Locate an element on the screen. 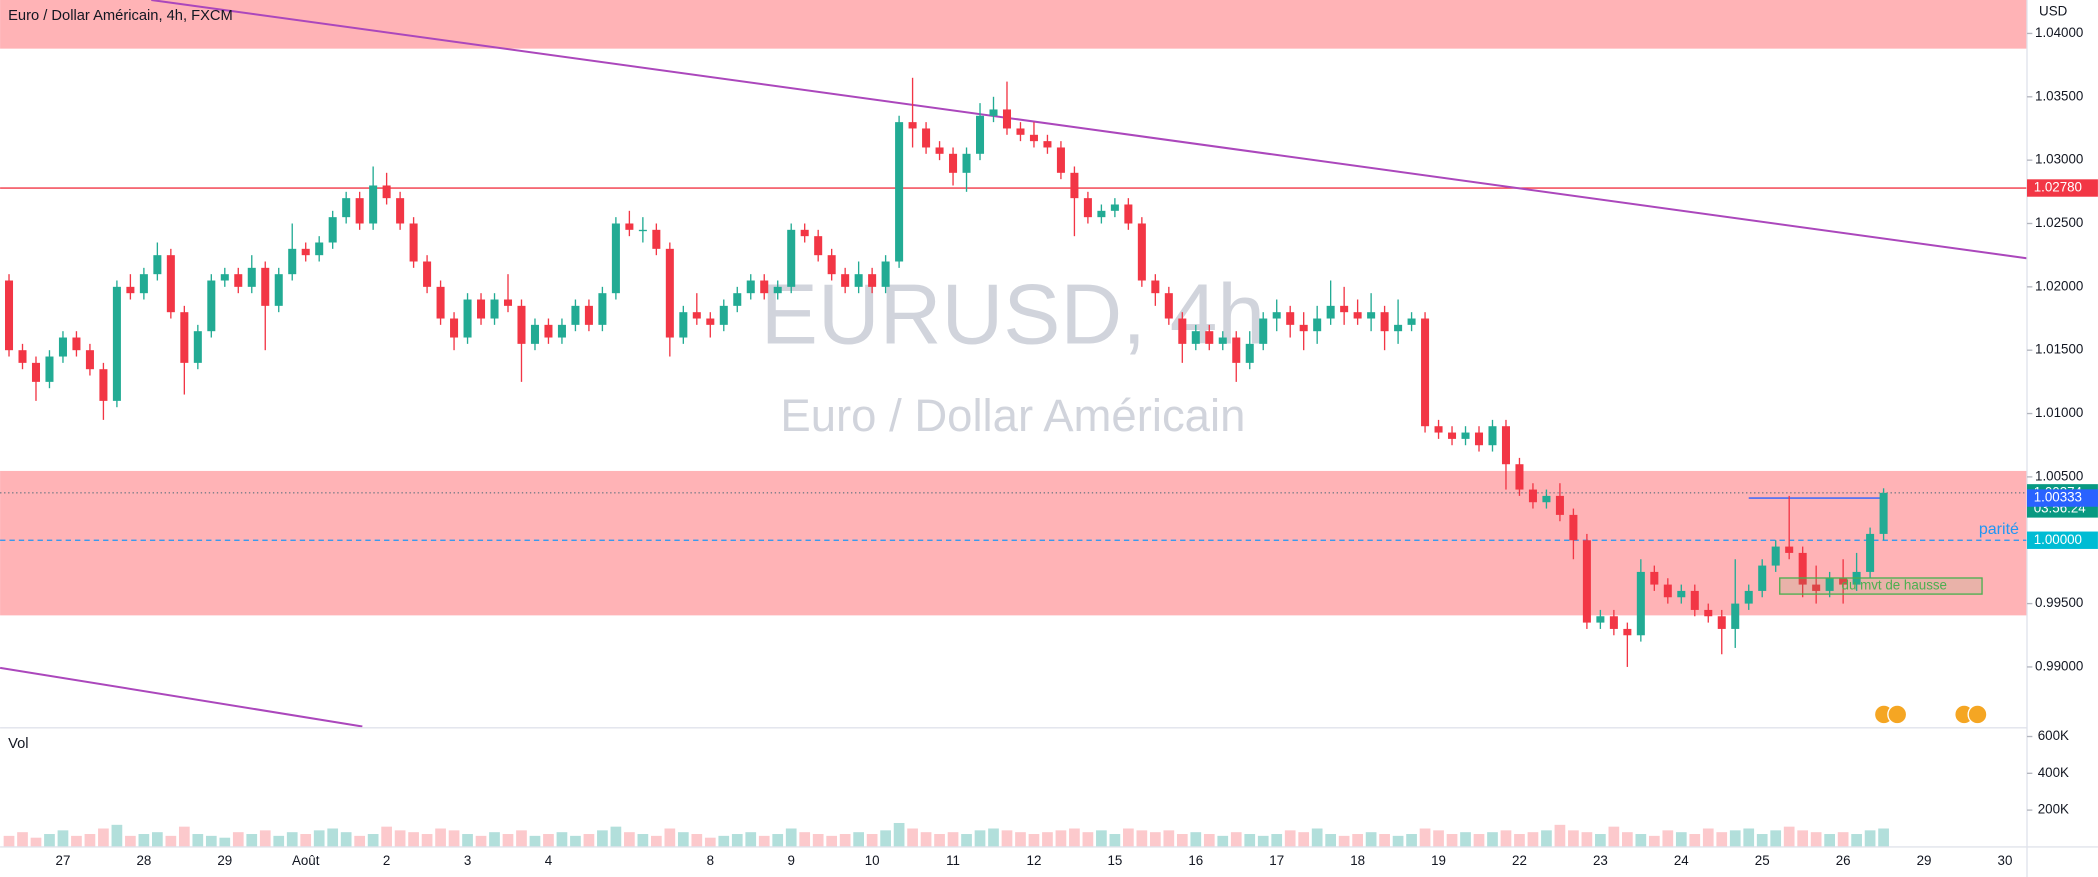  x-tick-label: 16 is located at coordinates (1195, 860).